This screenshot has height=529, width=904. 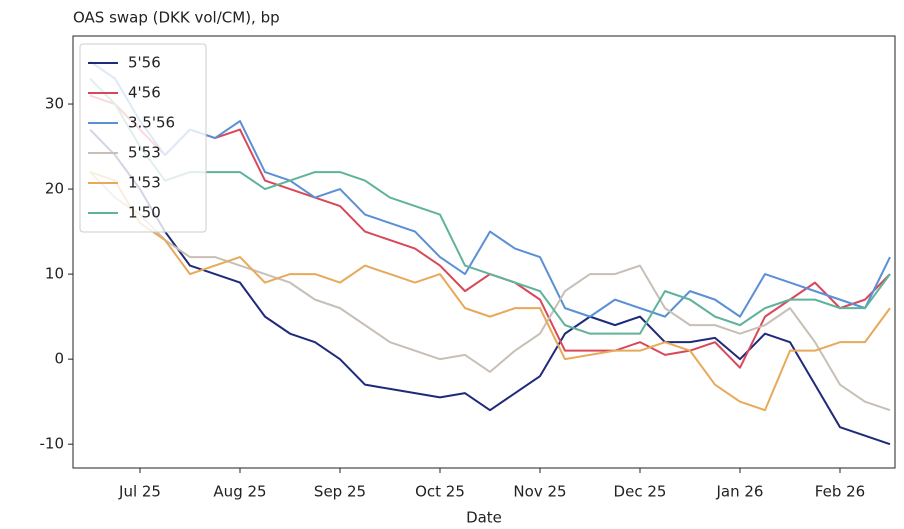 What do you see at coordinates (59, 359) in the screenshot?
I see `y-tick-label: 0` at bounding box center [59, 359].